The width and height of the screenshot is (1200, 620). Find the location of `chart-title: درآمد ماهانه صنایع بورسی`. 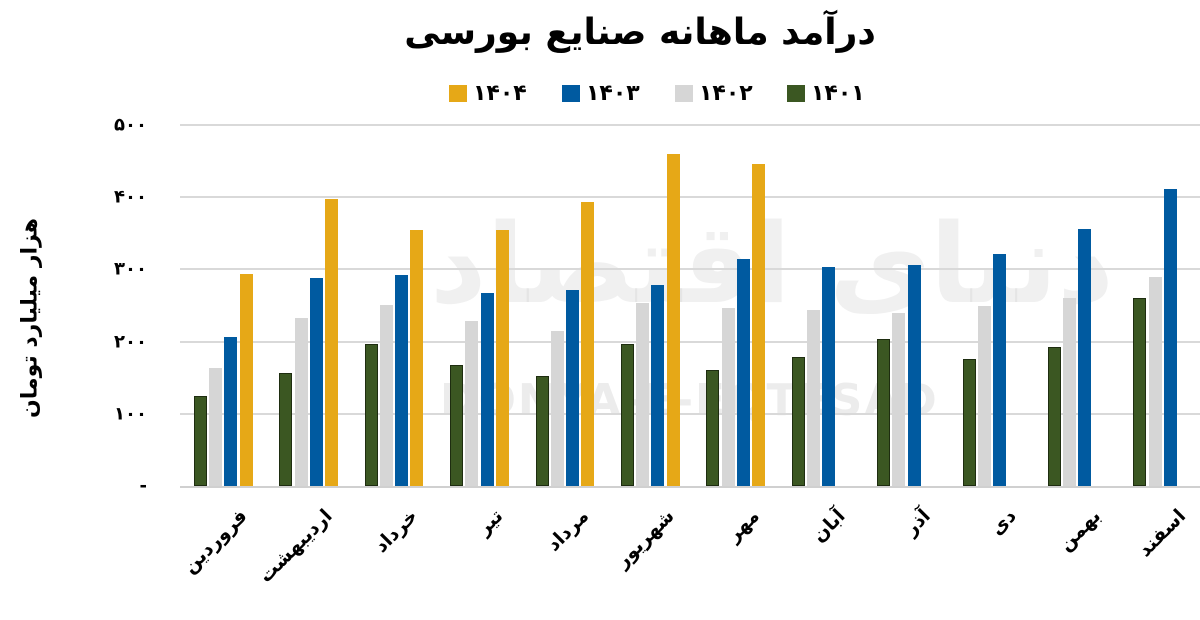

chart-title: درآمد ماهانه صنایع بورسی is located at coordinates (640, 32).